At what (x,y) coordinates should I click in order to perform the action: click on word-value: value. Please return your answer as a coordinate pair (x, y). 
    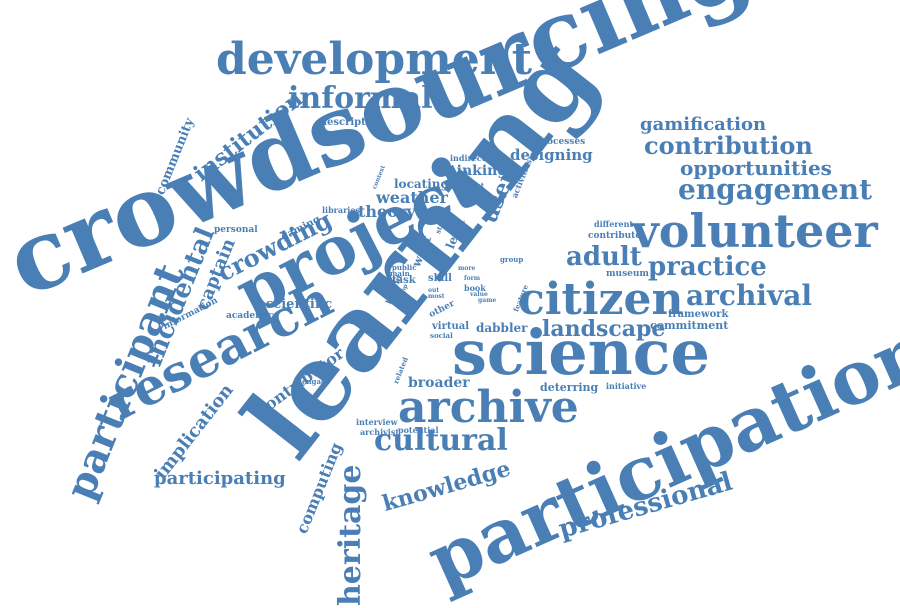
    Looking at the image, I should click on (479, 294).